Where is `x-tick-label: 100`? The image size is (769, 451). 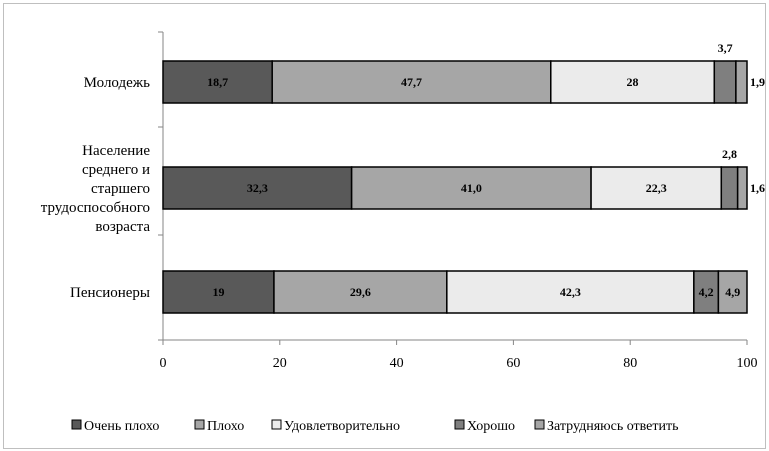 x-tick-label: 100 is located at coordinates (747, 363).